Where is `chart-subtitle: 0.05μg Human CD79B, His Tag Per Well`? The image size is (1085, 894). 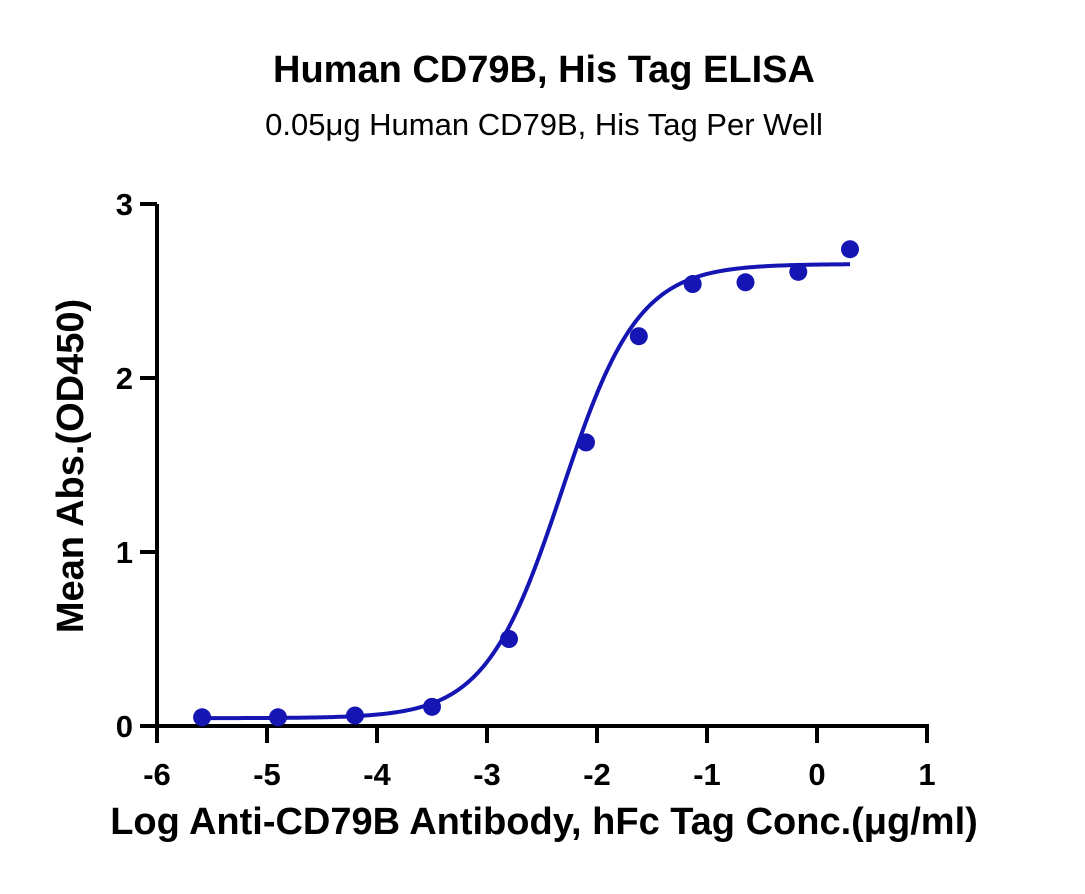
chart-subtitle: 0.05μg Human CD79B, His Tag Per Well is located at coordinates (544, 124).